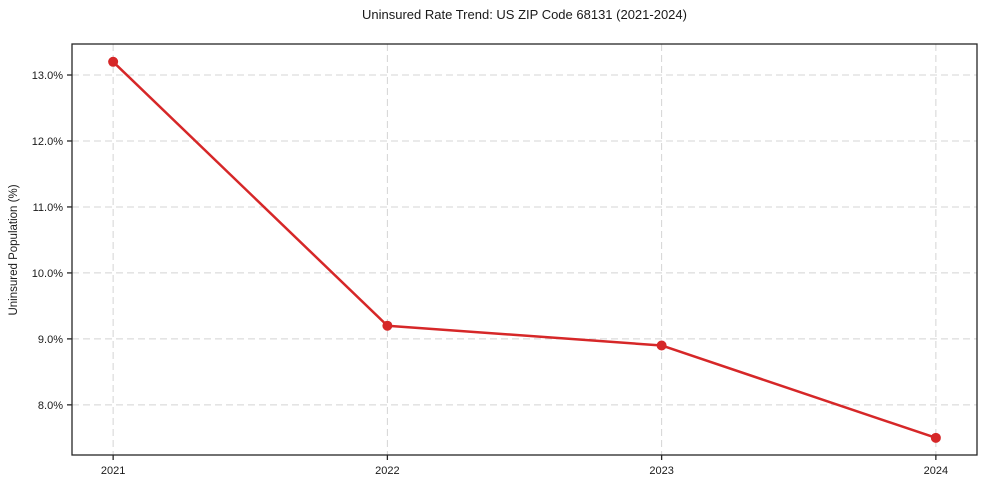  I want to click on y-tick-label: 8.0%, so click(50, 406).